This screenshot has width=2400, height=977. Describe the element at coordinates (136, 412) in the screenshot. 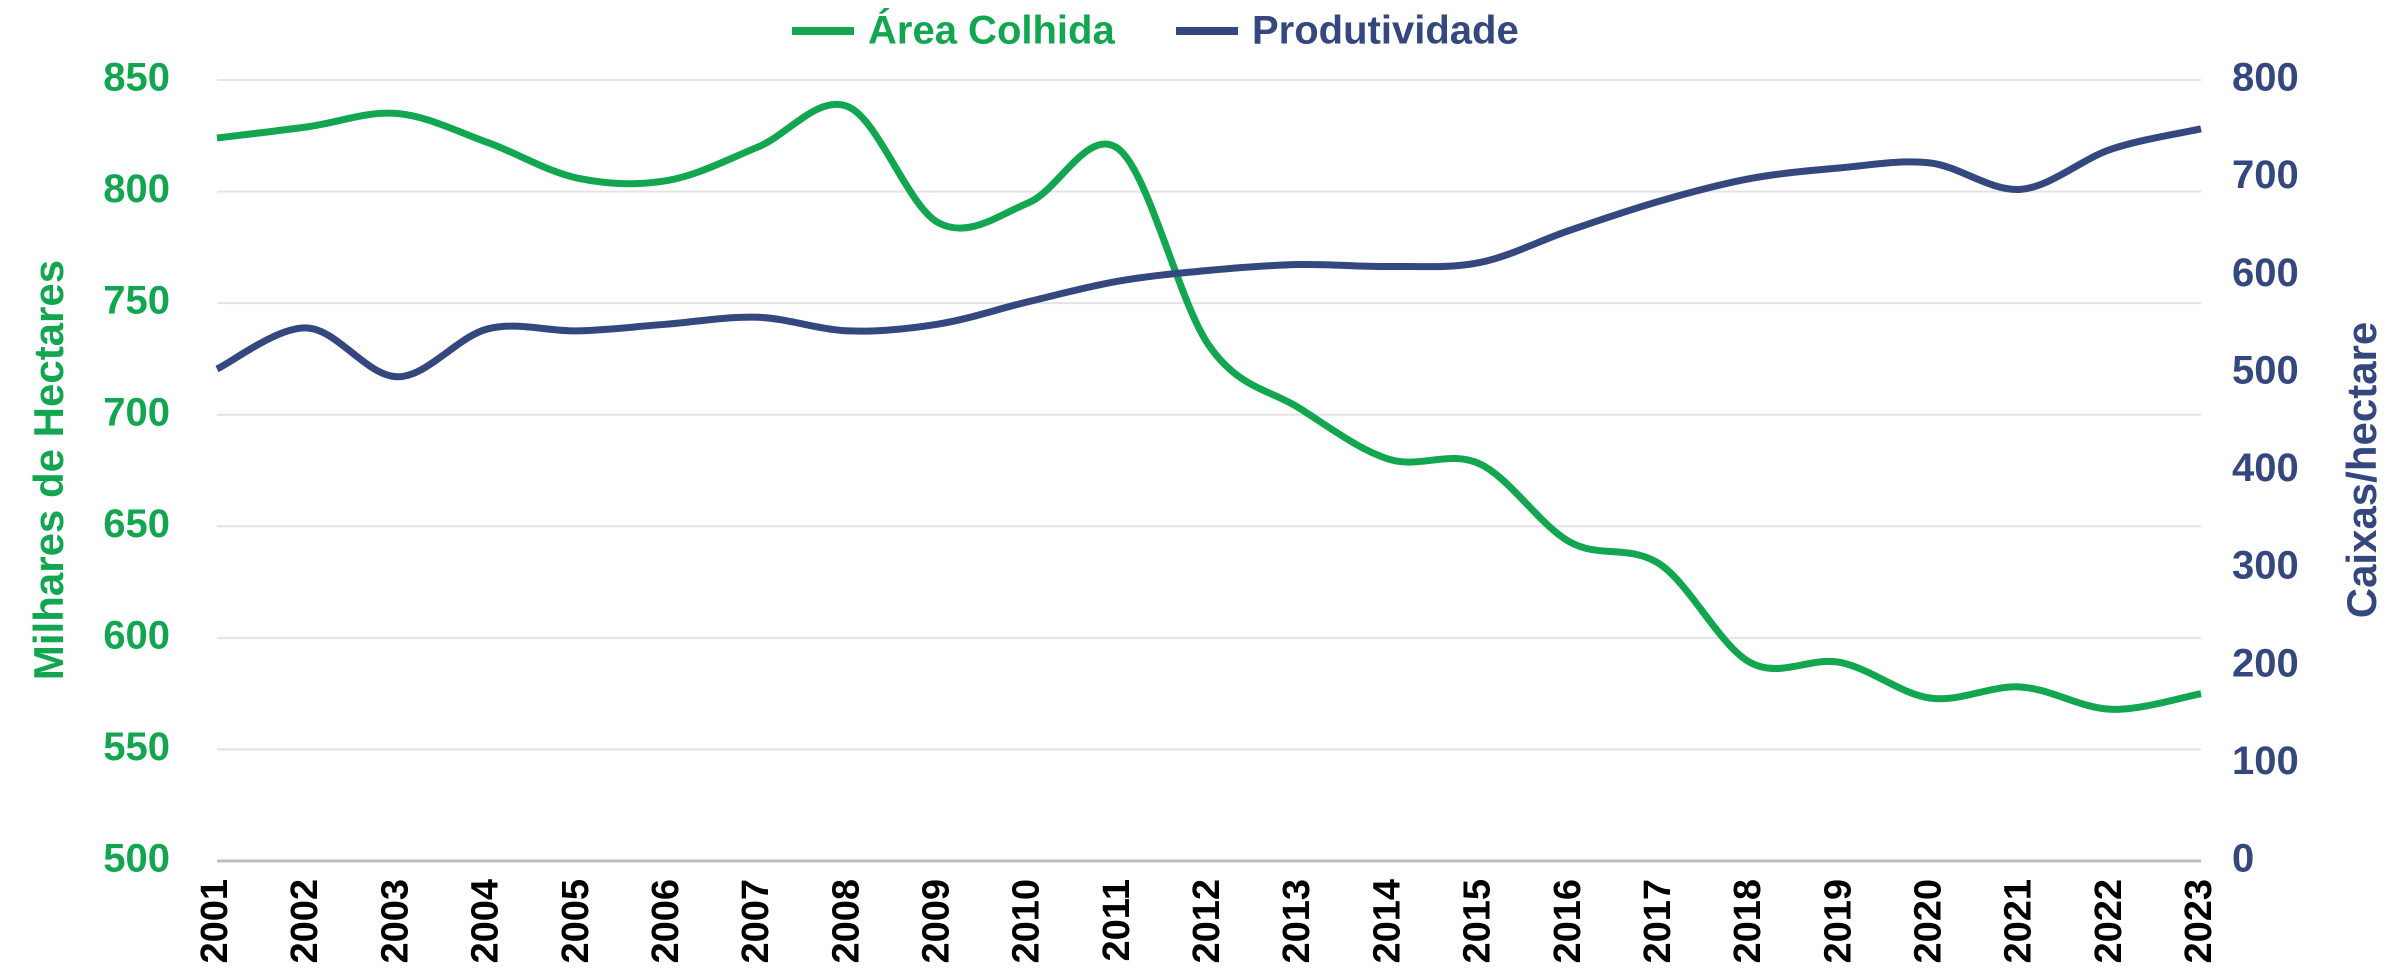

I see `y-tick-label: 700` at that location.